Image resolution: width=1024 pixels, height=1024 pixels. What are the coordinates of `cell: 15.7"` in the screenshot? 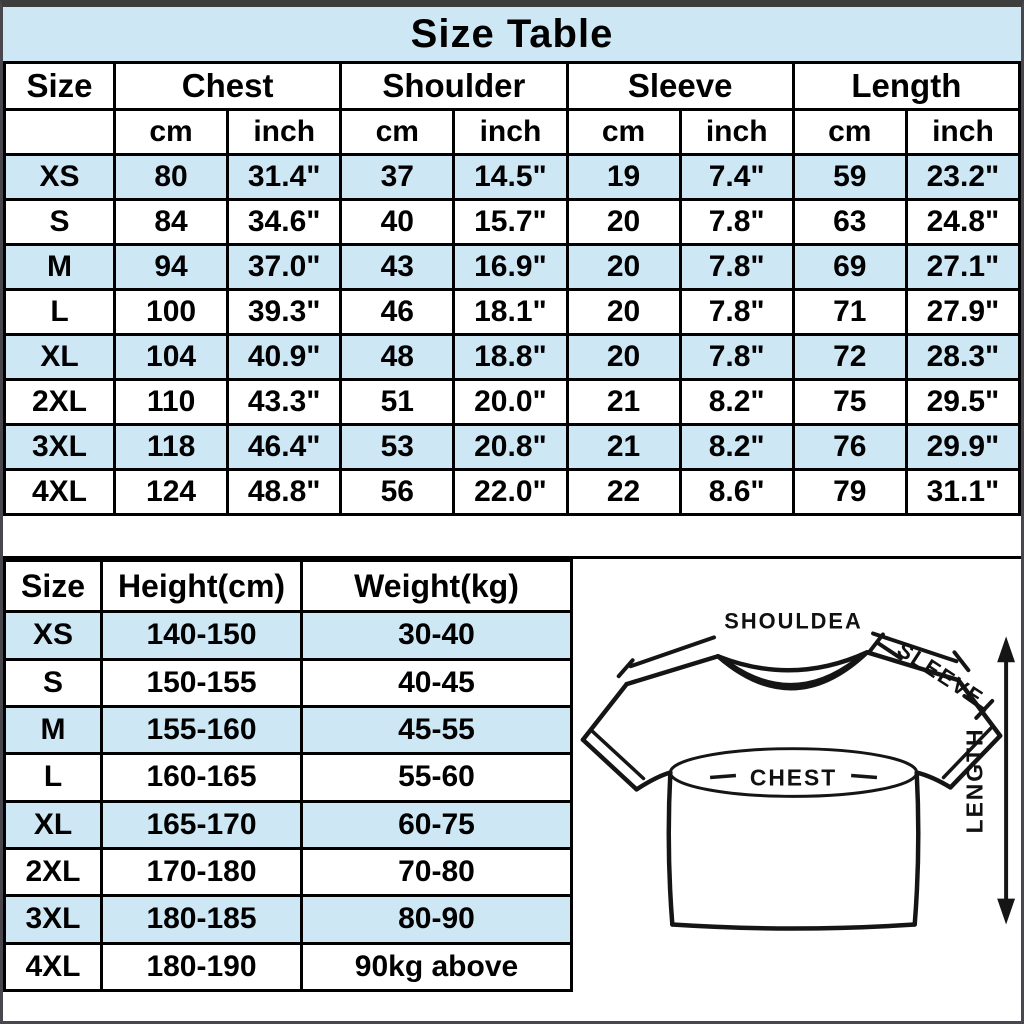 It's located at (510, 222).